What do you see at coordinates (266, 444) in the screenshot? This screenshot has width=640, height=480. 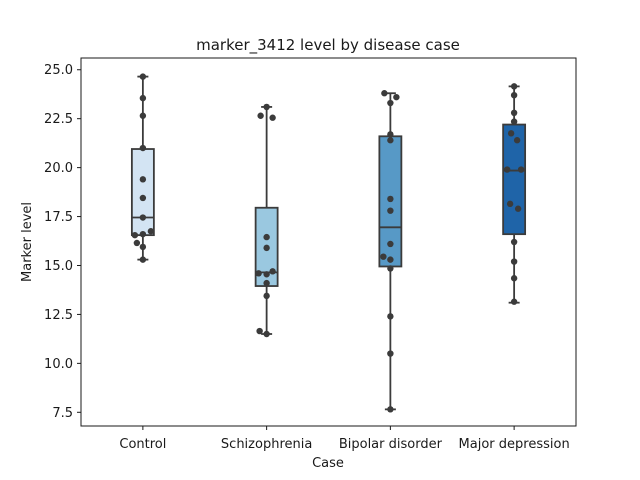 I see `x-tick-label: Schizophrenia` at bounding box center [266, 444].